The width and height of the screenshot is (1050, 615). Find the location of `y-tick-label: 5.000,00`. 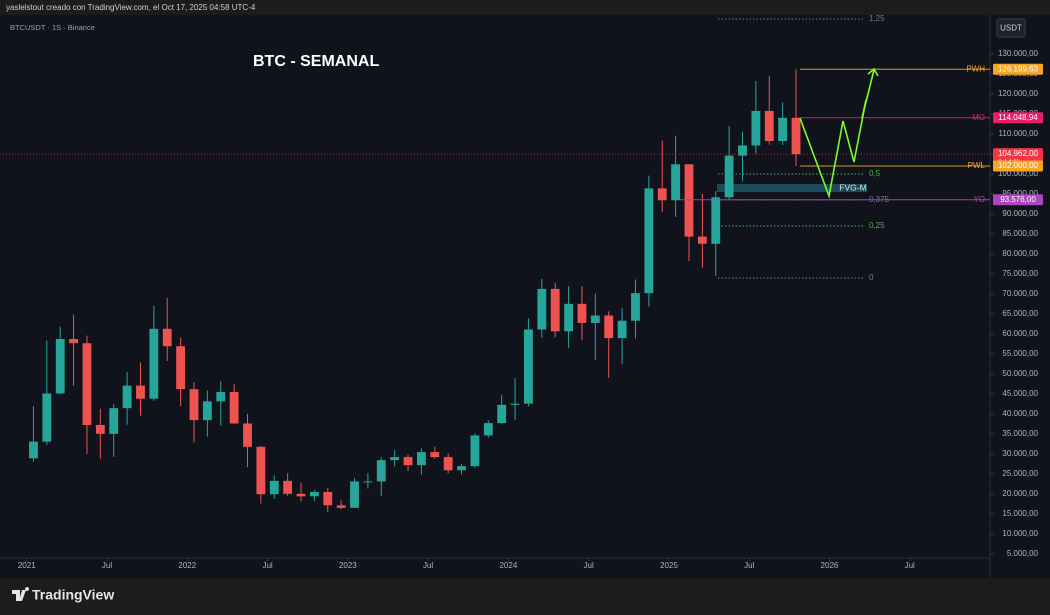

y-tick-label: 5.000,00 is located at coordinates (1023, 553).